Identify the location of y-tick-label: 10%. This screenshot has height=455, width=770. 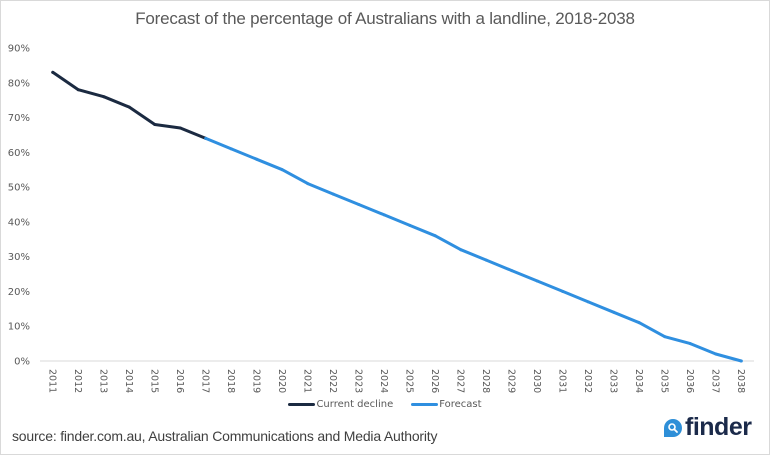
(19, 327).